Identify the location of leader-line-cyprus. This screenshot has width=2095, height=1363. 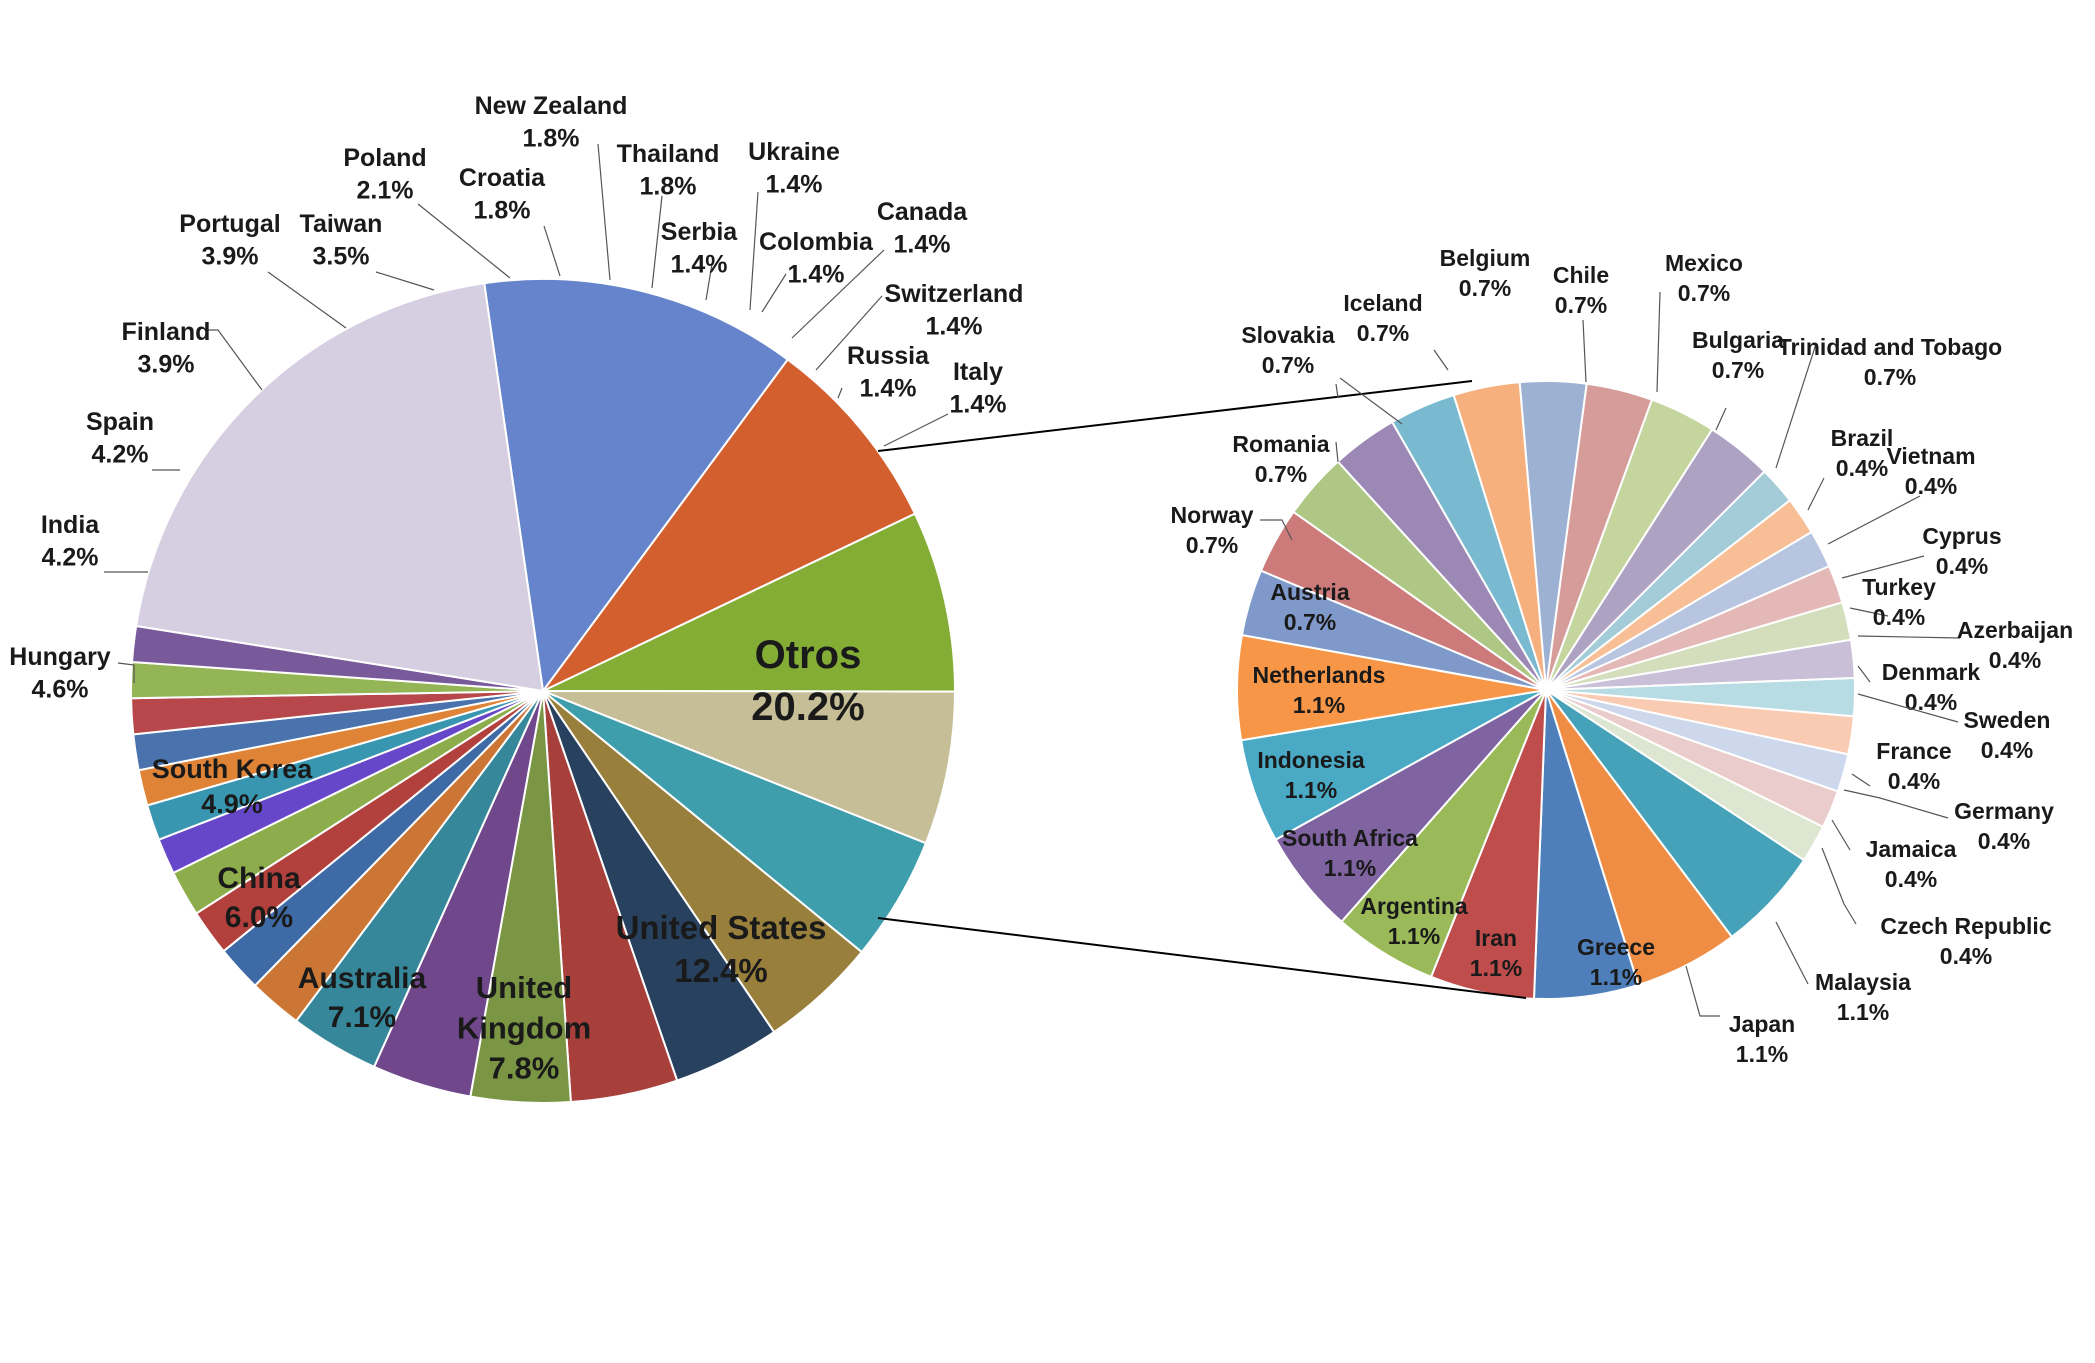
(1883, 567).